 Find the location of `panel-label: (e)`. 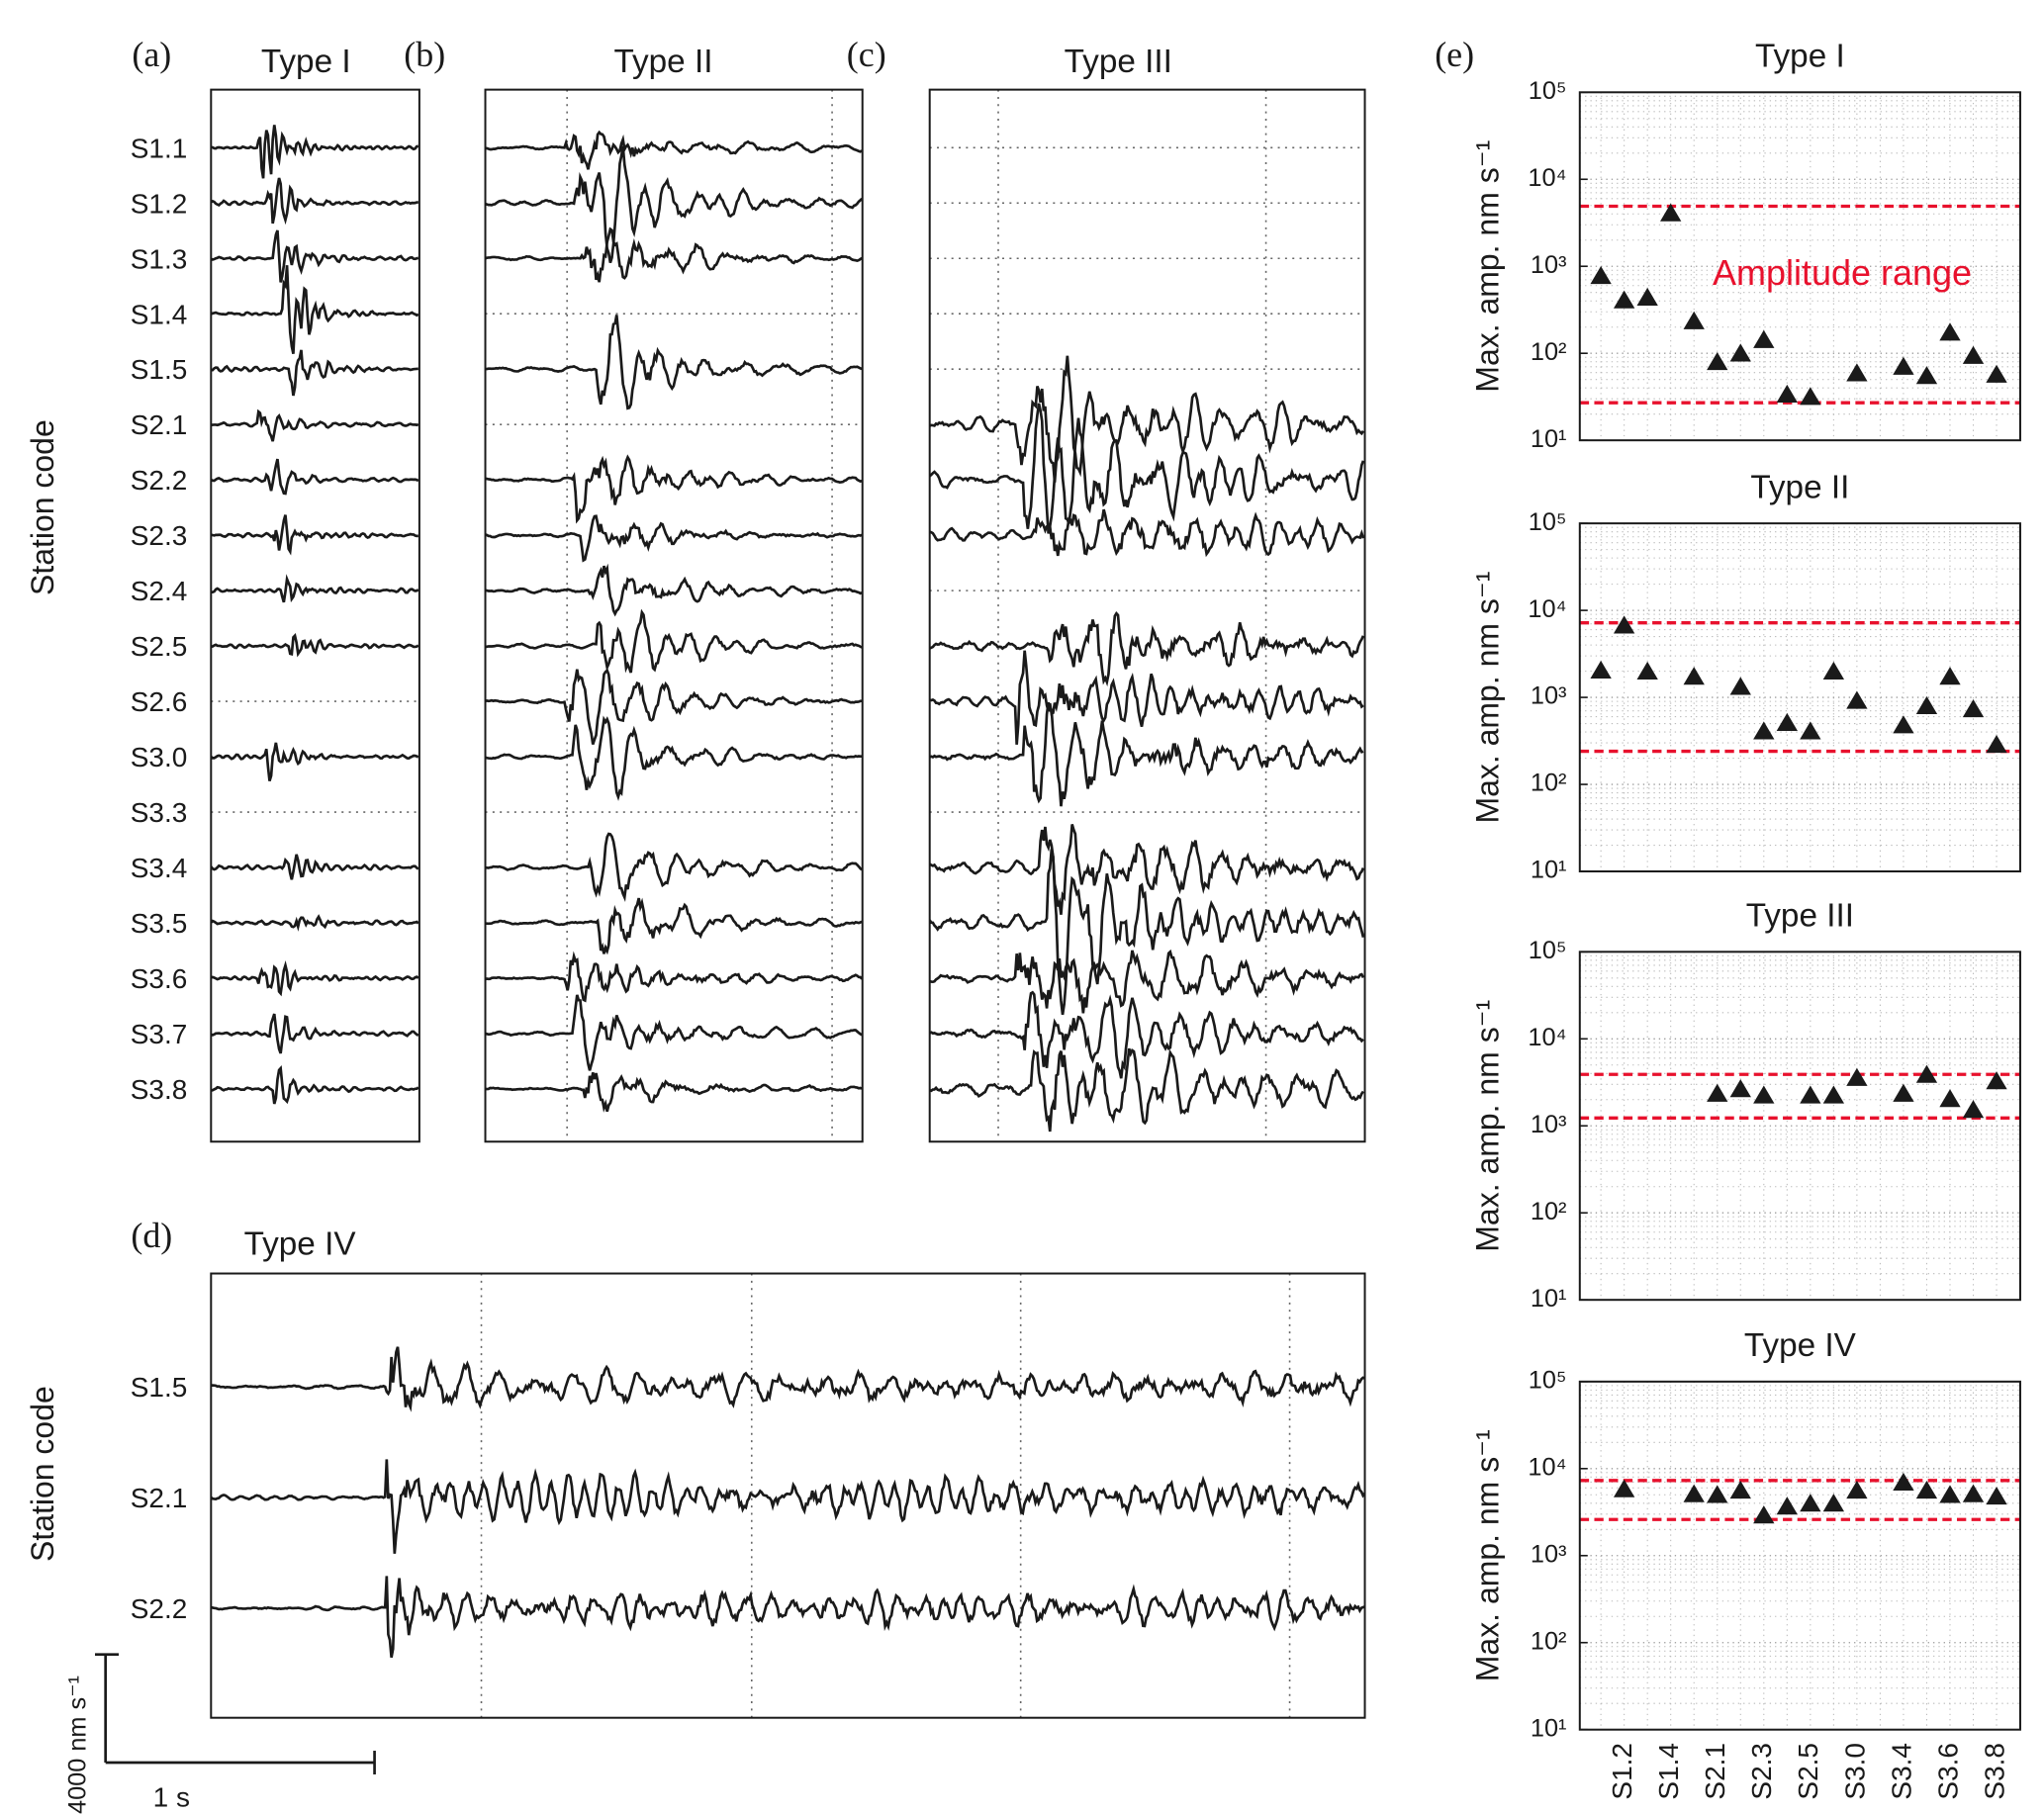

panel-label: (e) is located at coordinates (1454, 54).